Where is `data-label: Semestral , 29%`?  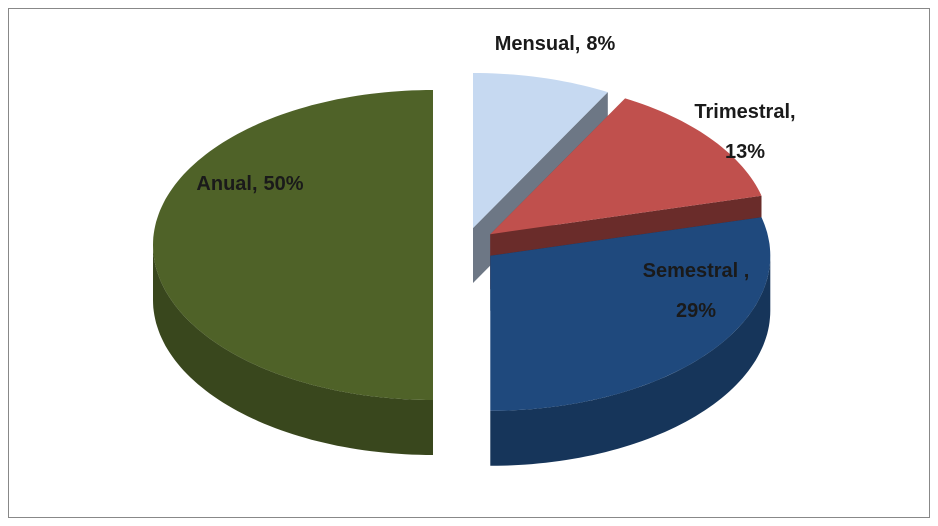 data-label: Semestral , 29% is located at coordinates (696, 291).